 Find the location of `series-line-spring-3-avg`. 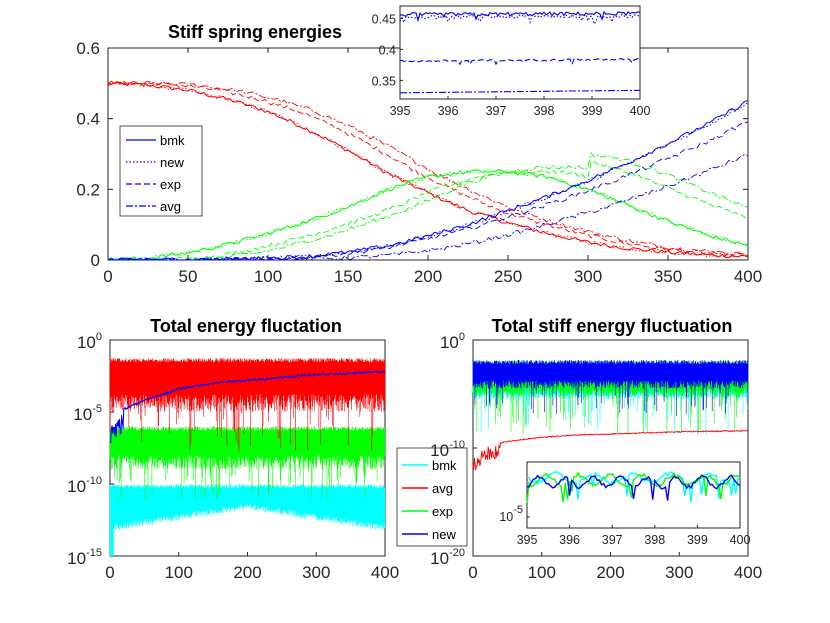

series-line-spring-3-avg is located at coordinates (428, 207).